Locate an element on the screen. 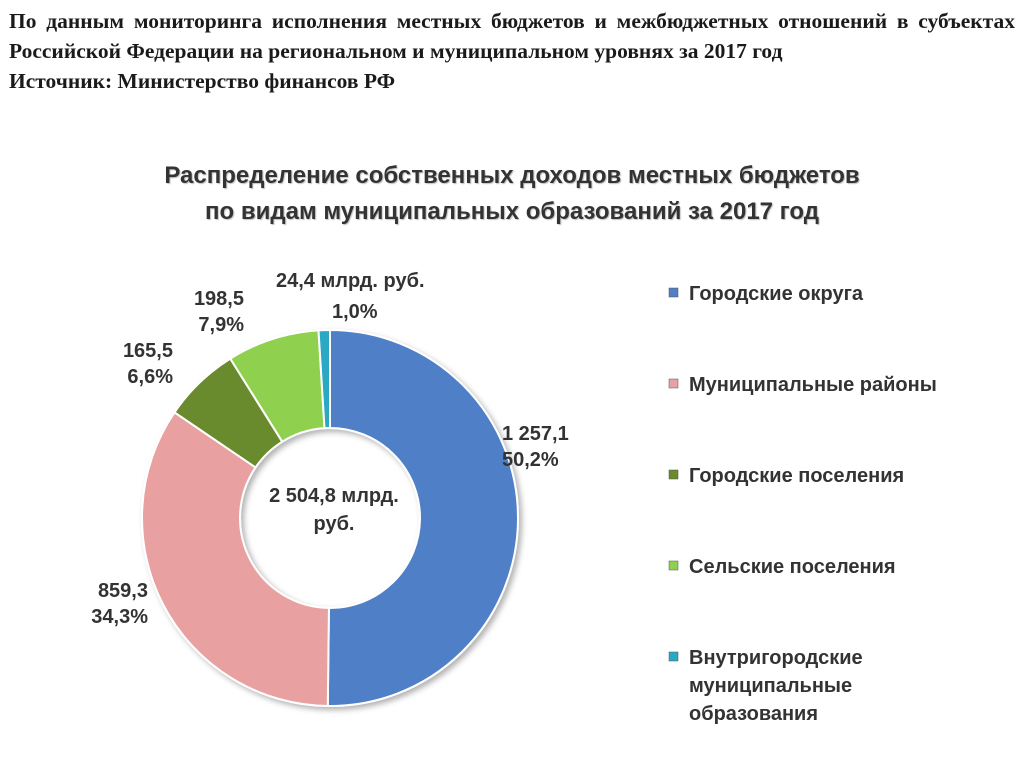 This screenshot has width=1024, height=767. legend-label: Городские округа is located at coordinates (776, 294).